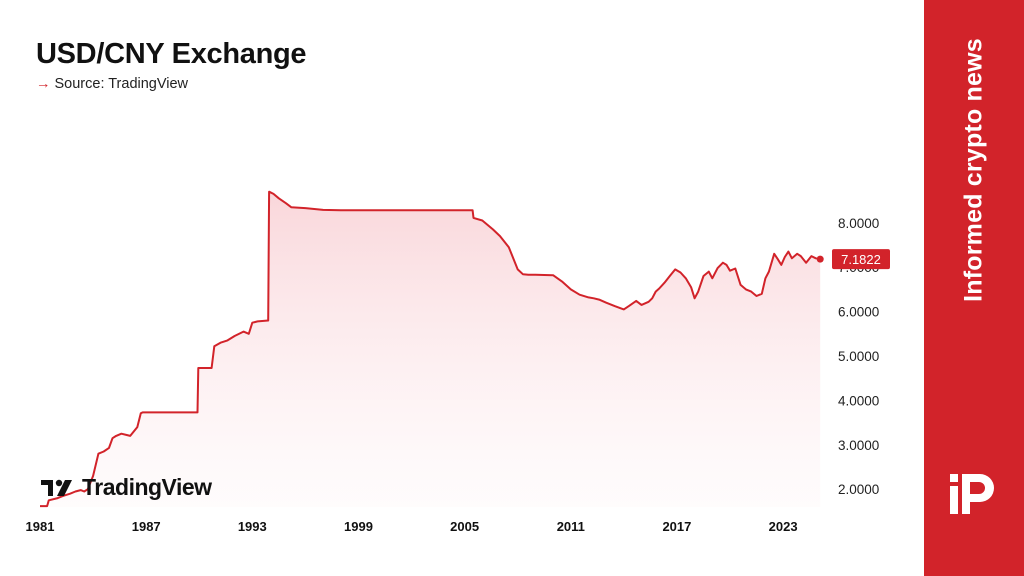 Image resolution: width=1024 pixels, height=576 pixels. I want to click on x-tick-label: 1999, so click(358, 526).